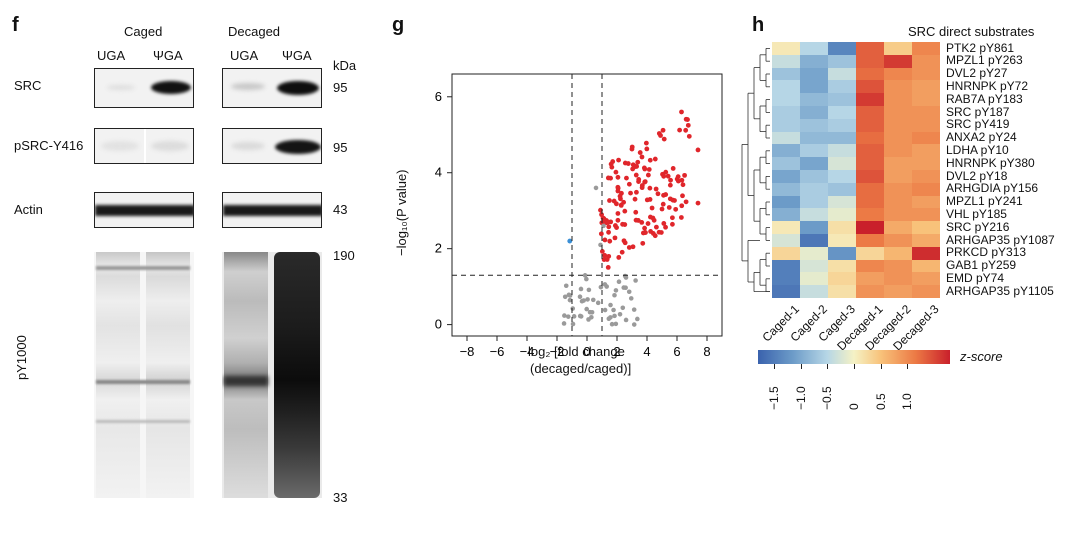 The height and width of the screenshot is (536, 1080). Describe the element at coordinates (340, 497) in the screenshot. I see `kda-py1000-bottom: 33` at that location.